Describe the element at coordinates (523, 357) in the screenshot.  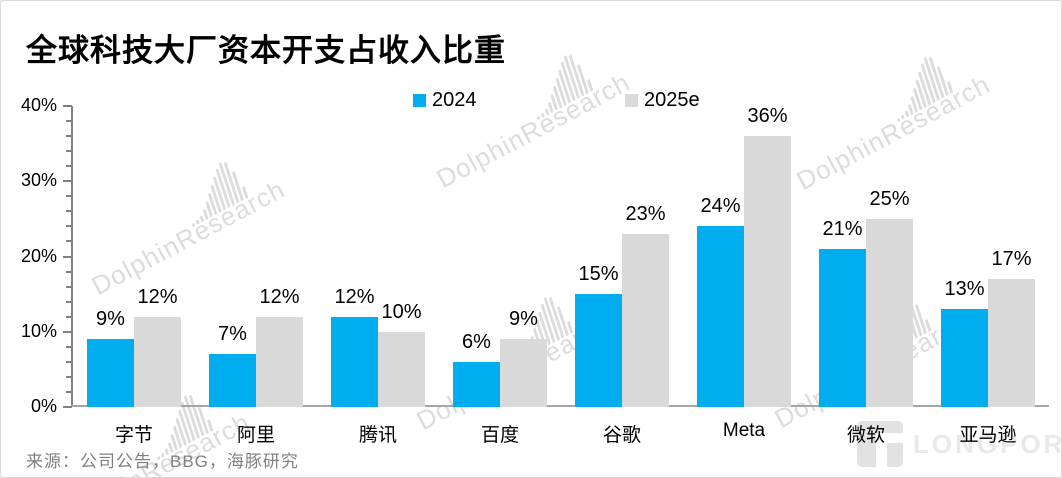
I see `bar-2025e-百度: 9%` at that location.